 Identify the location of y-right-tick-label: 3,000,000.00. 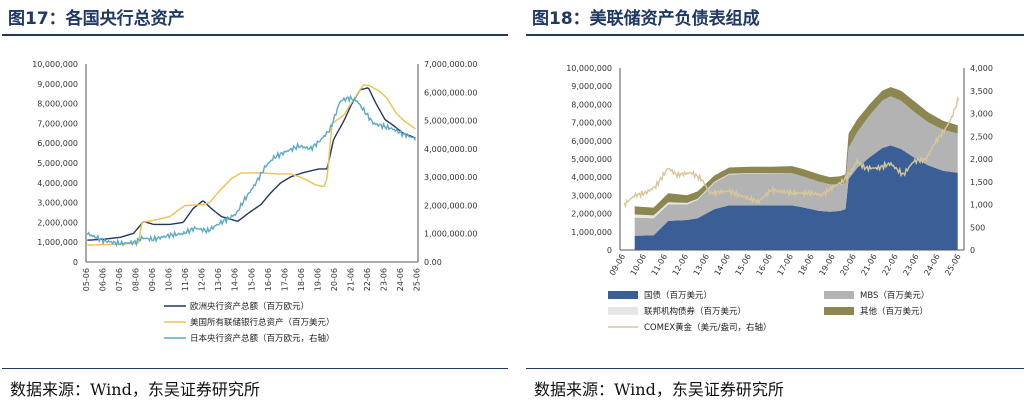
(450, 177).